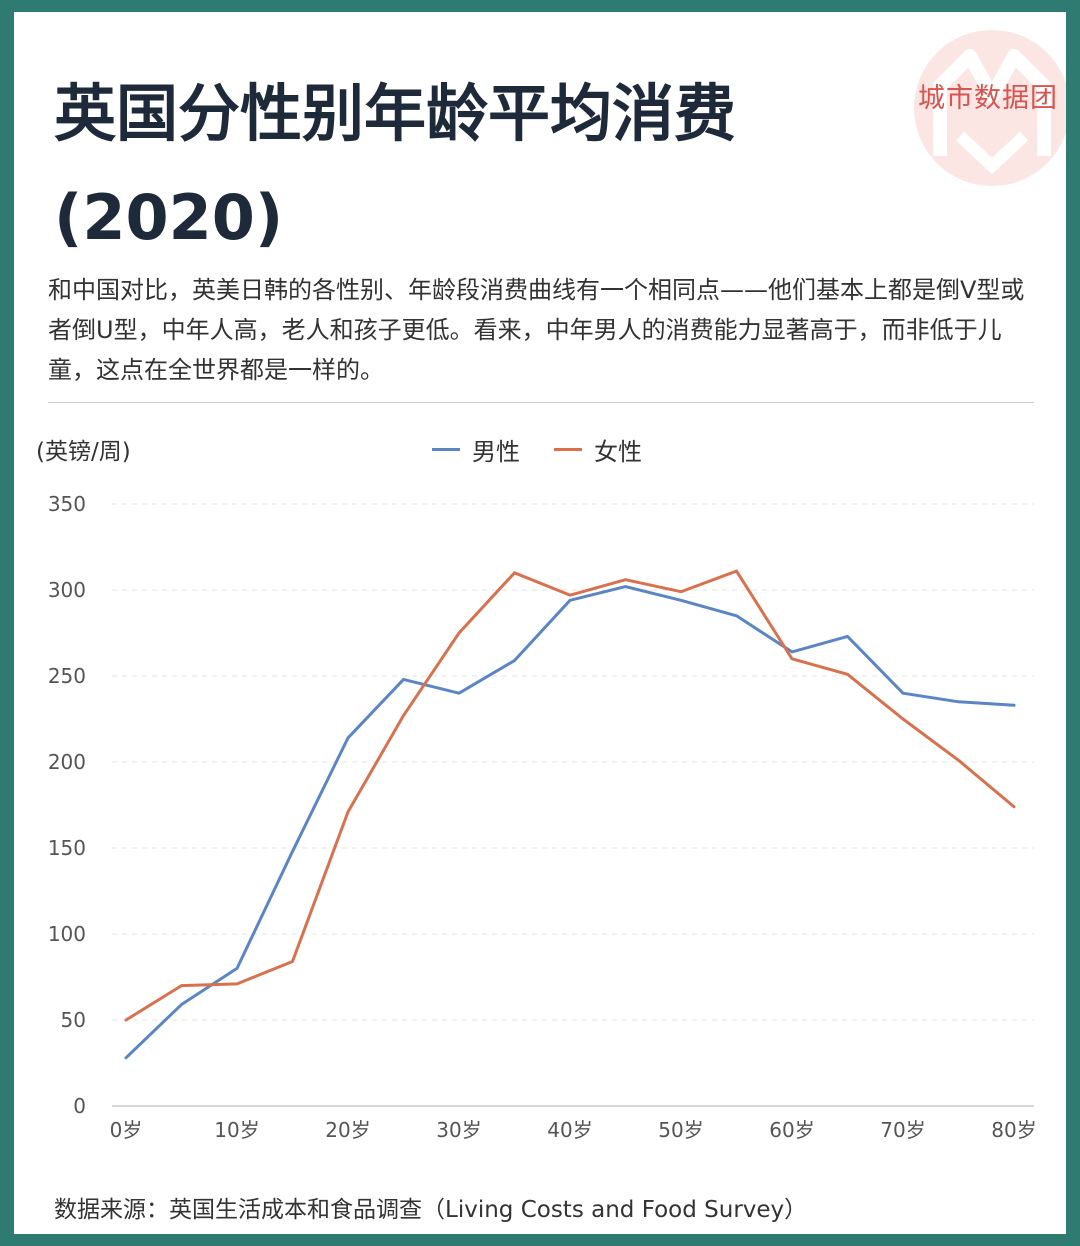 This screenshot has height=1246, width=1080. I want to click on y-tick-label: 100, so click(67, 934).